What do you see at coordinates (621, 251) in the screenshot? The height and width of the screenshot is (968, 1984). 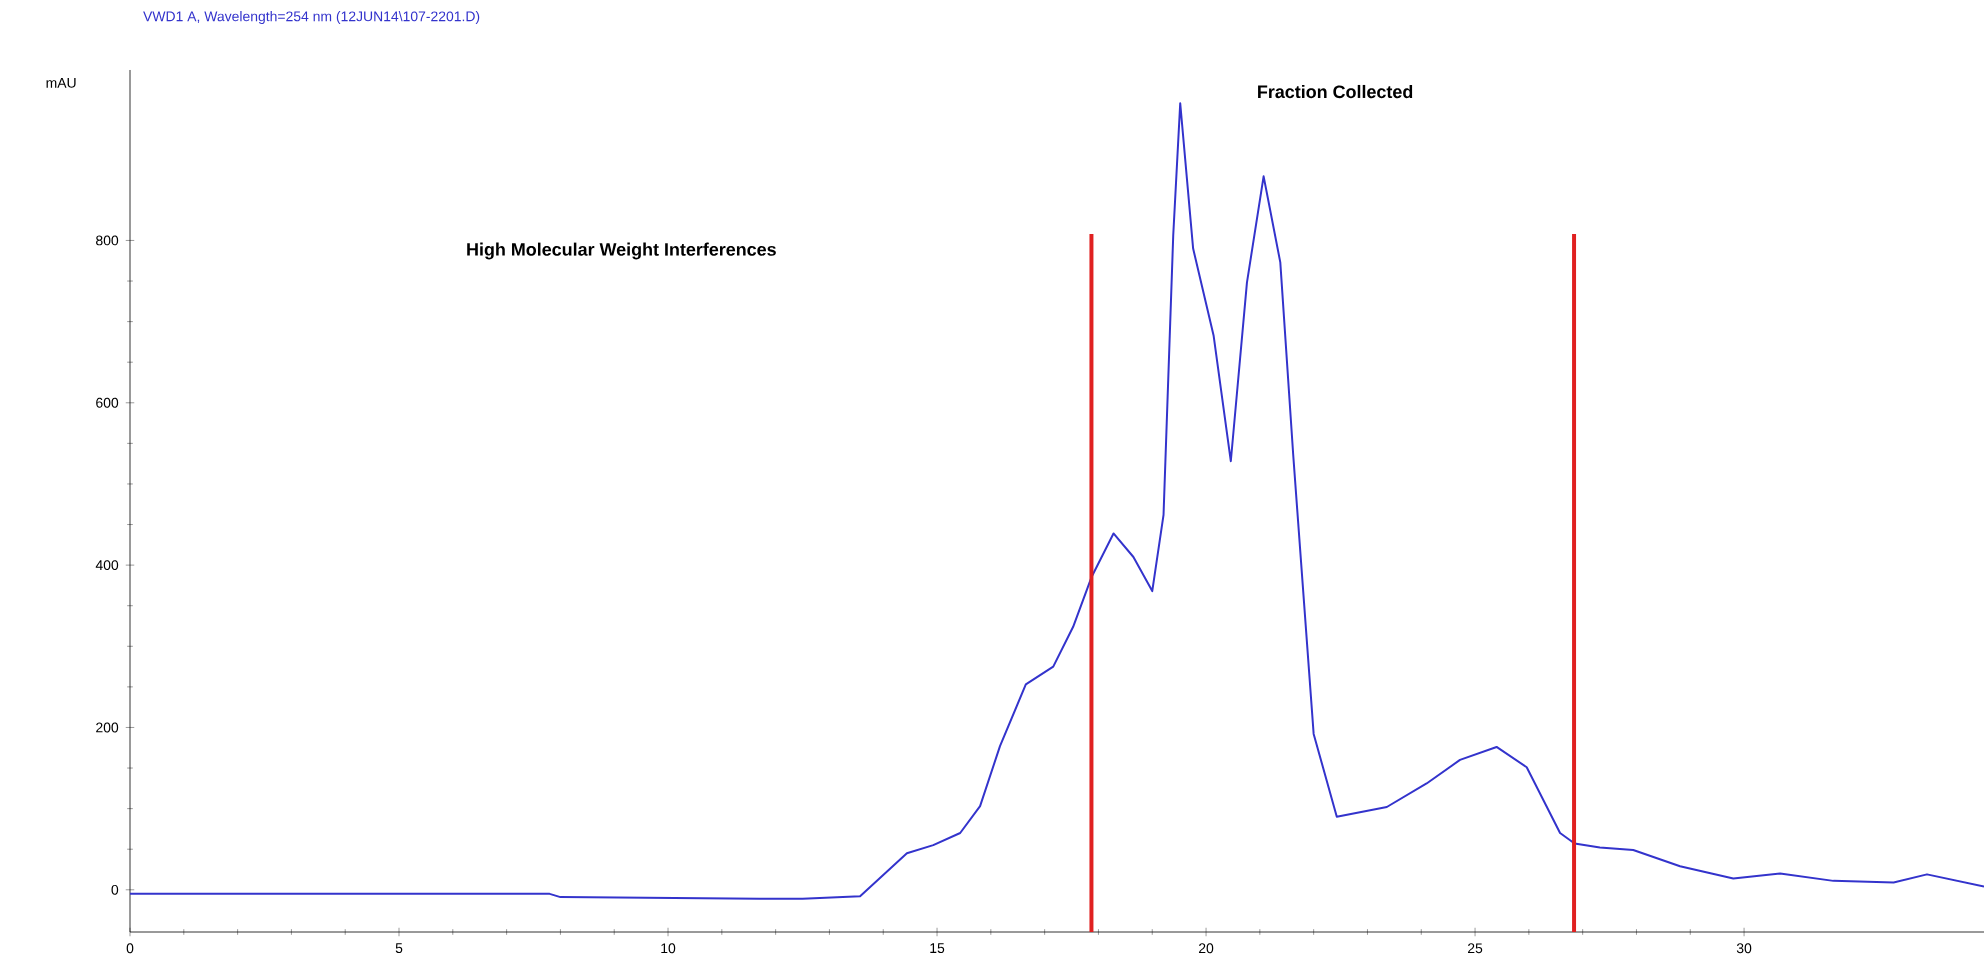 I see `annotation: High Molecular Weight Interferences` at bounding box center [621, 251].